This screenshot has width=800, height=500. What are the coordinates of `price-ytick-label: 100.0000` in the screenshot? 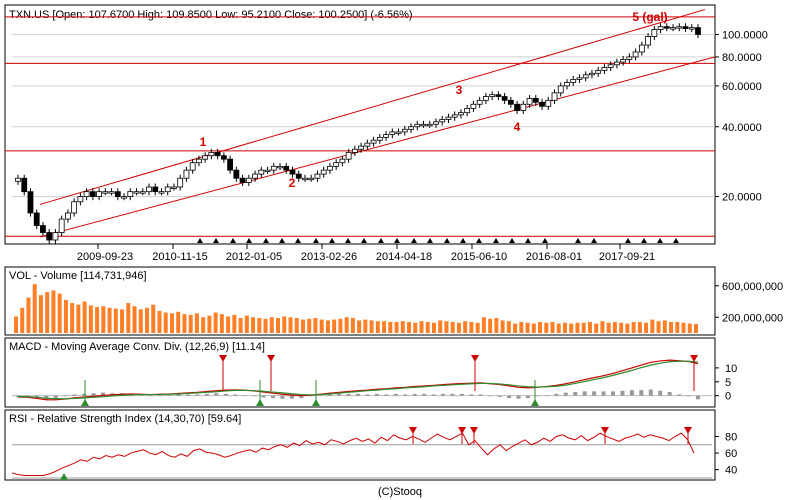 It's located at (745, 35).